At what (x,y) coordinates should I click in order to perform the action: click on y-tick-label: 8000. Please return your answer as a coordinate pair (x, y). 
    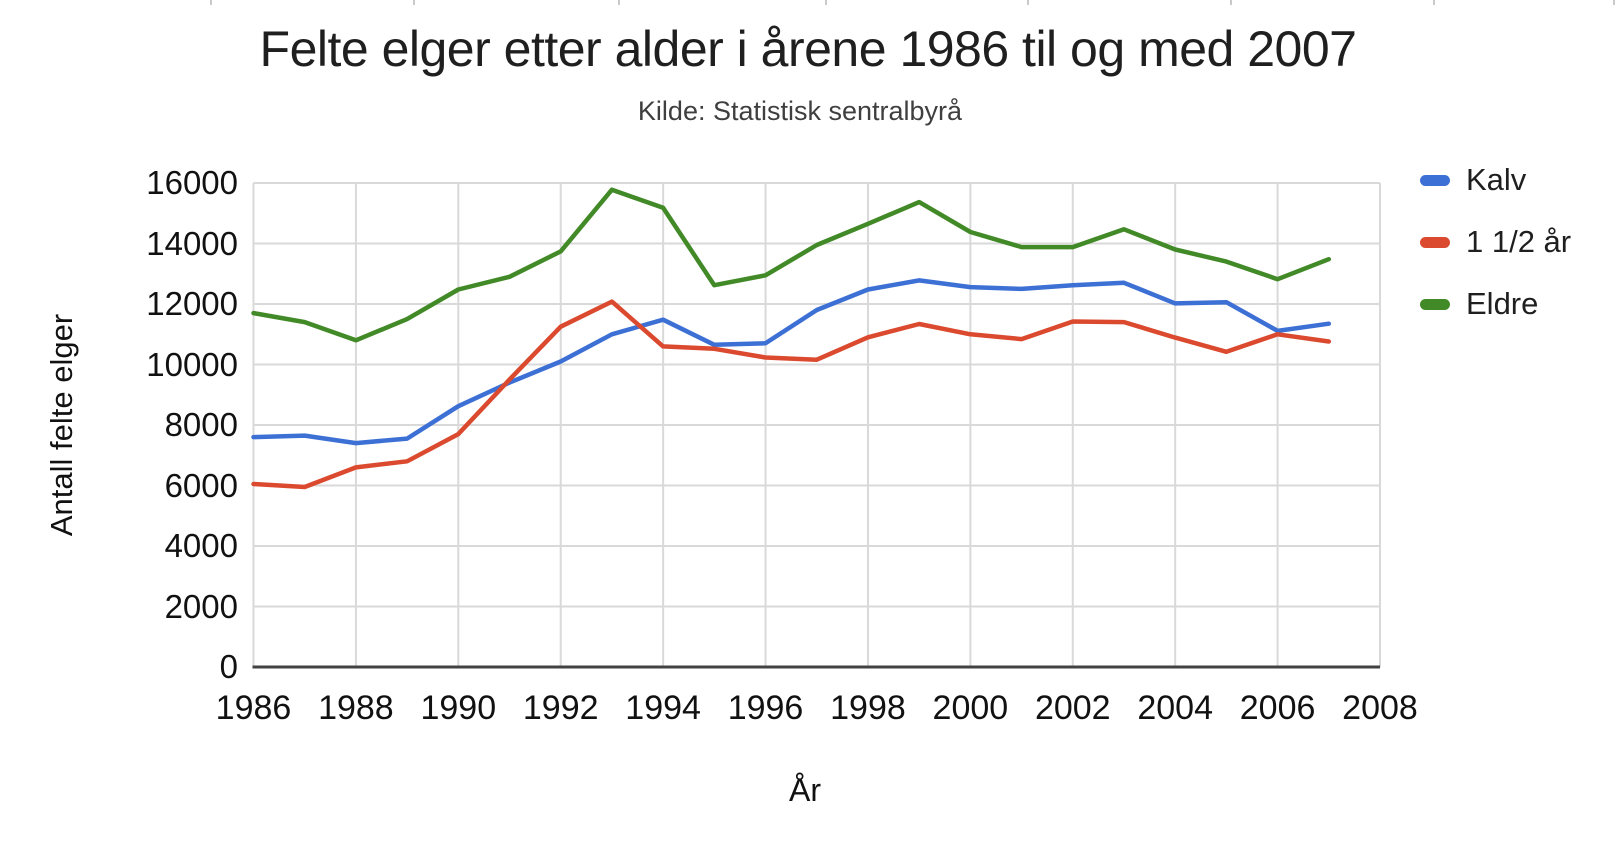
    Looking at the image, I should click on (201, 424).